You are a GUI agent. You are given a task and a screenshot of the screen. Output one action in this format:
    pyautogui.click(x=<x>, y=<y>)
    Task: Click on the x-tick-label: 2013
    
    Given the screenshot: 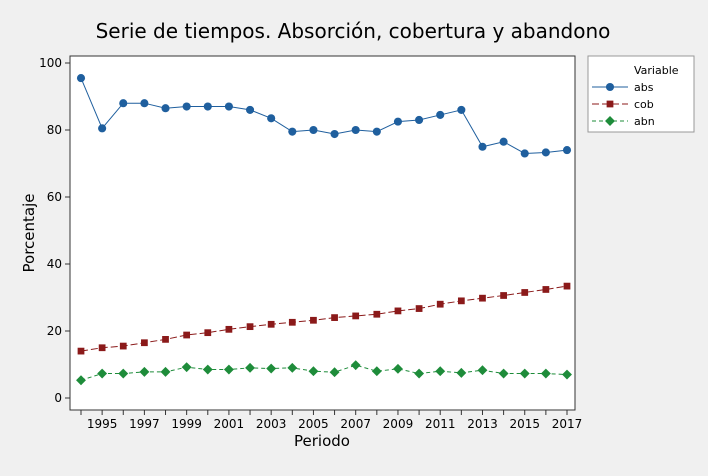 What is the action you would take?
    pyautogui.click(x=482, y=424)
    